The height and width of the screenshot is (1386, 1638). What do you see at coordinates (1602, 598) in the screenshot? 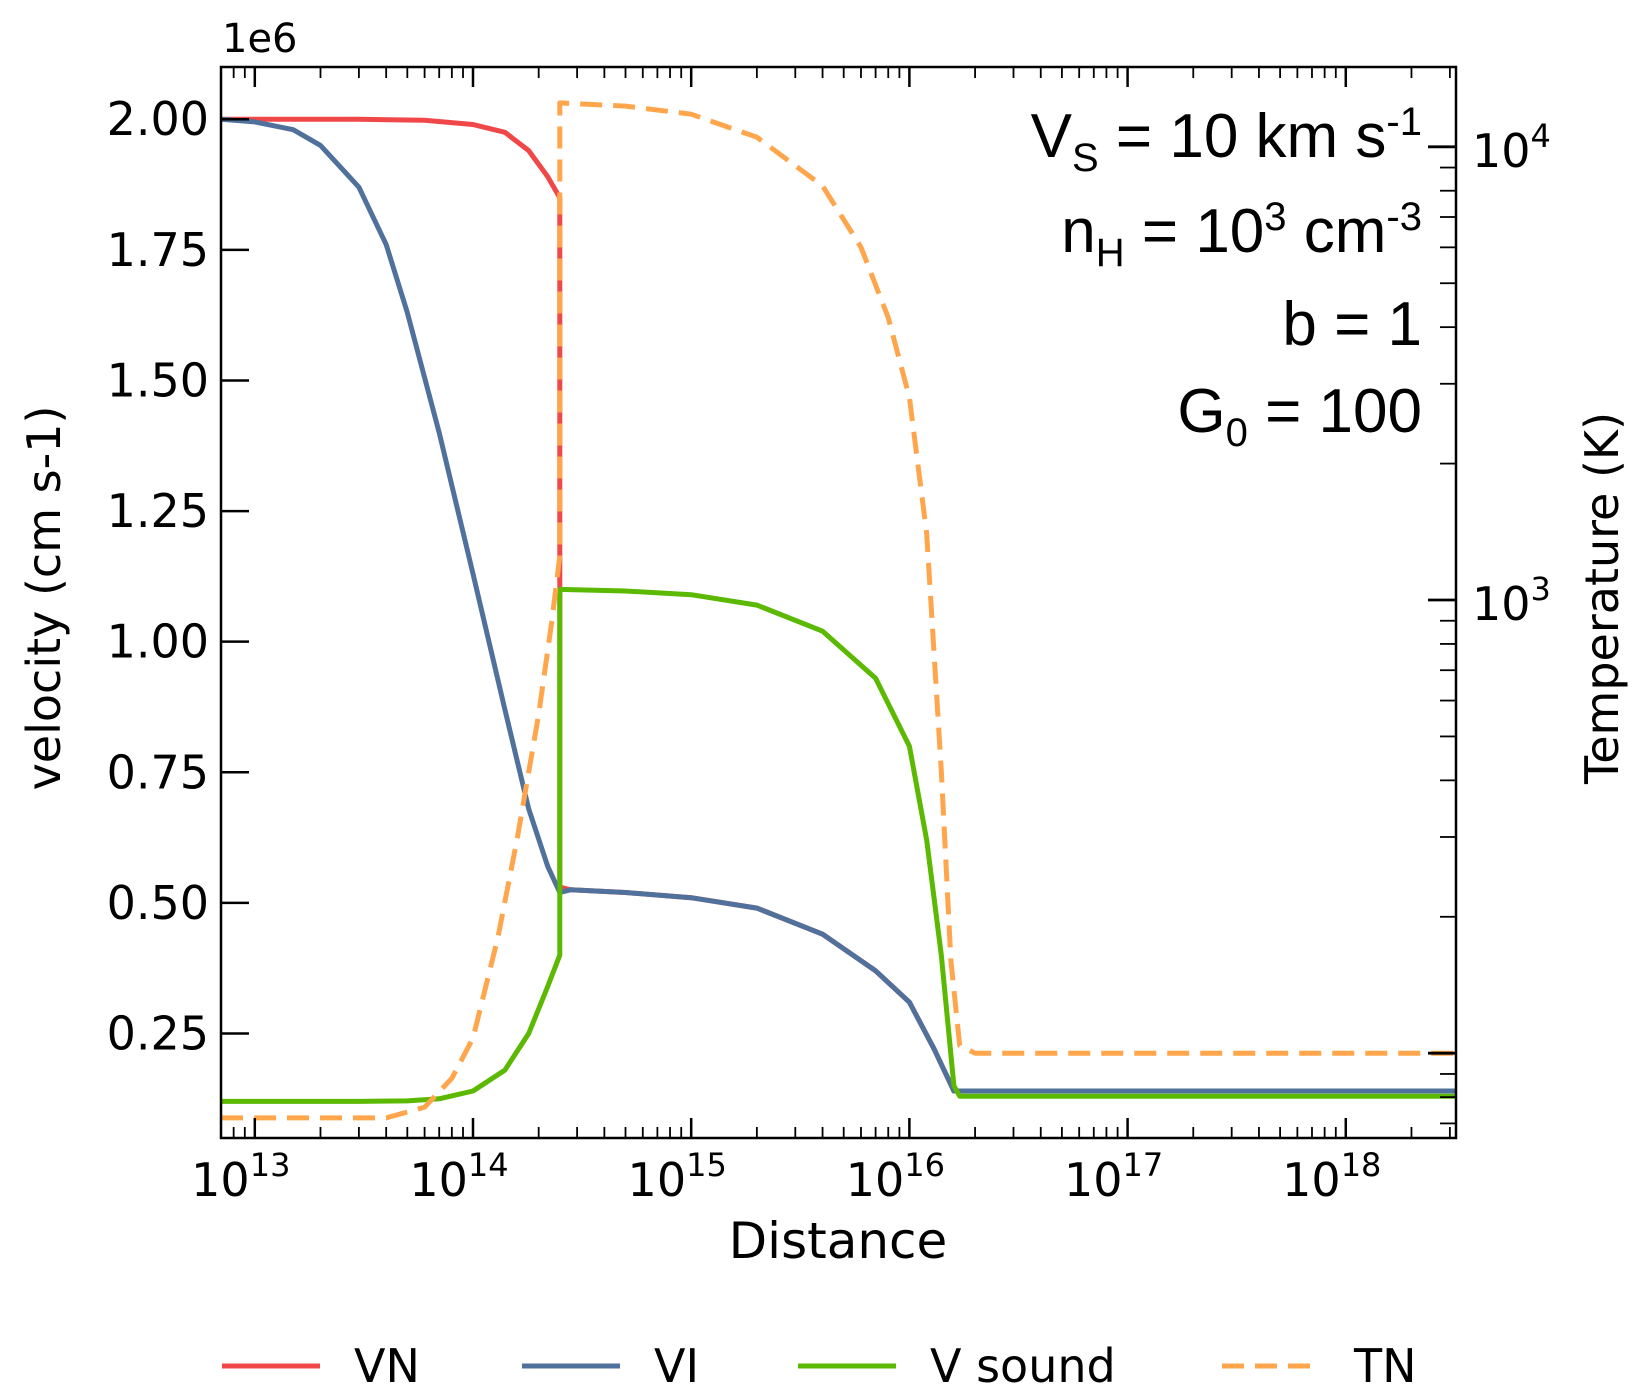
I see `y2-axis-label: Temperature (K)` at bounding box center [1602, 598].